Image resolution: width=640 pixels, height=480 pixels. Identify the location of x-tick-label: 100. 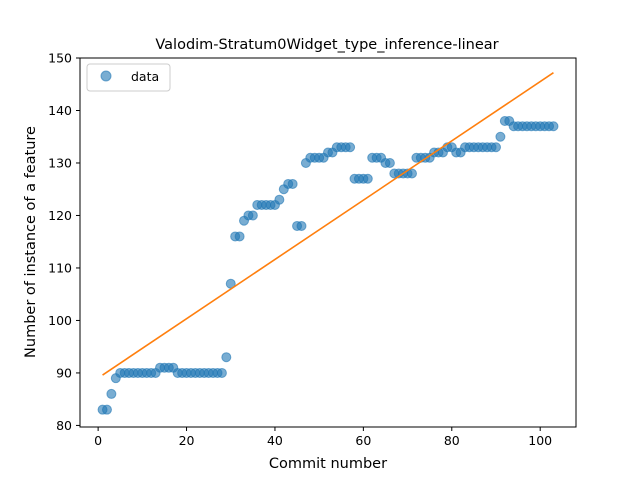
(540, 440).